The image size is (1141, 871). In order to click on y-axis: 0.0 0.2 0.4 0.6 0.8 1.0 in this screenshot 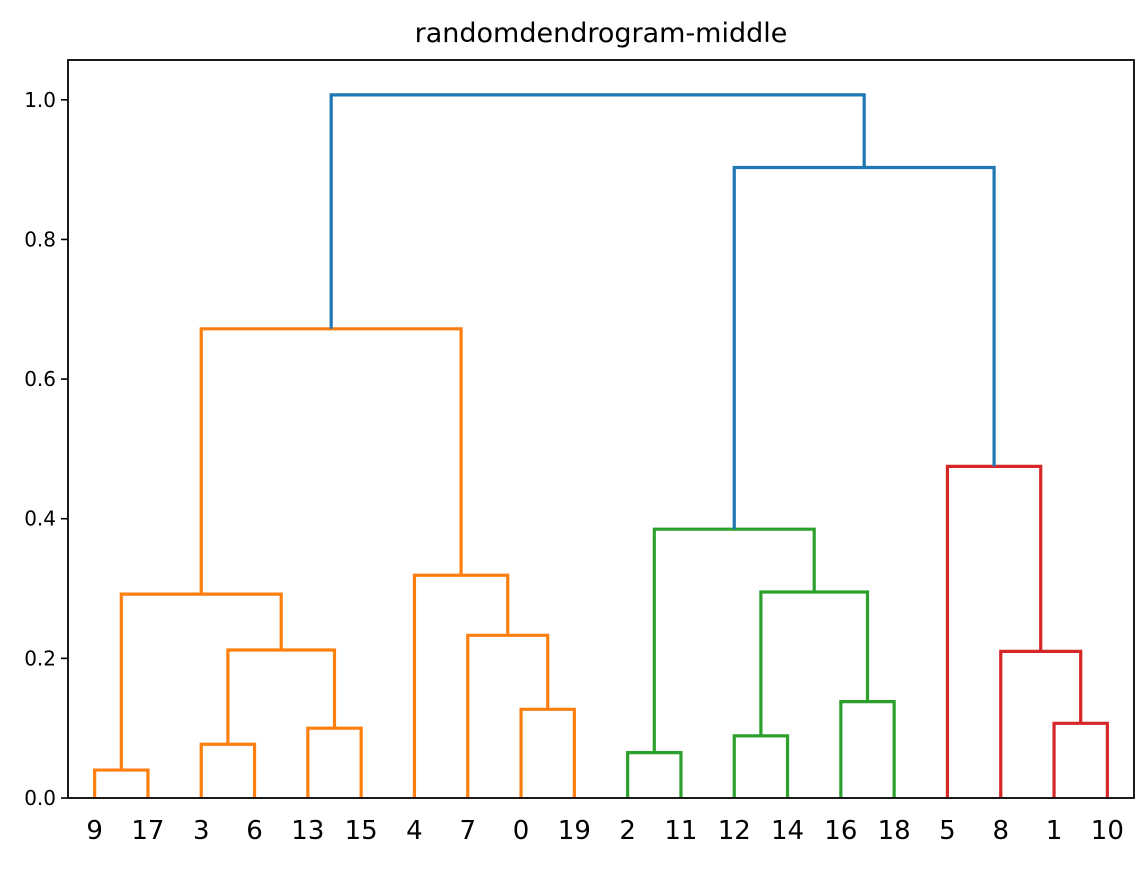, I will do `click(46, 449)`.